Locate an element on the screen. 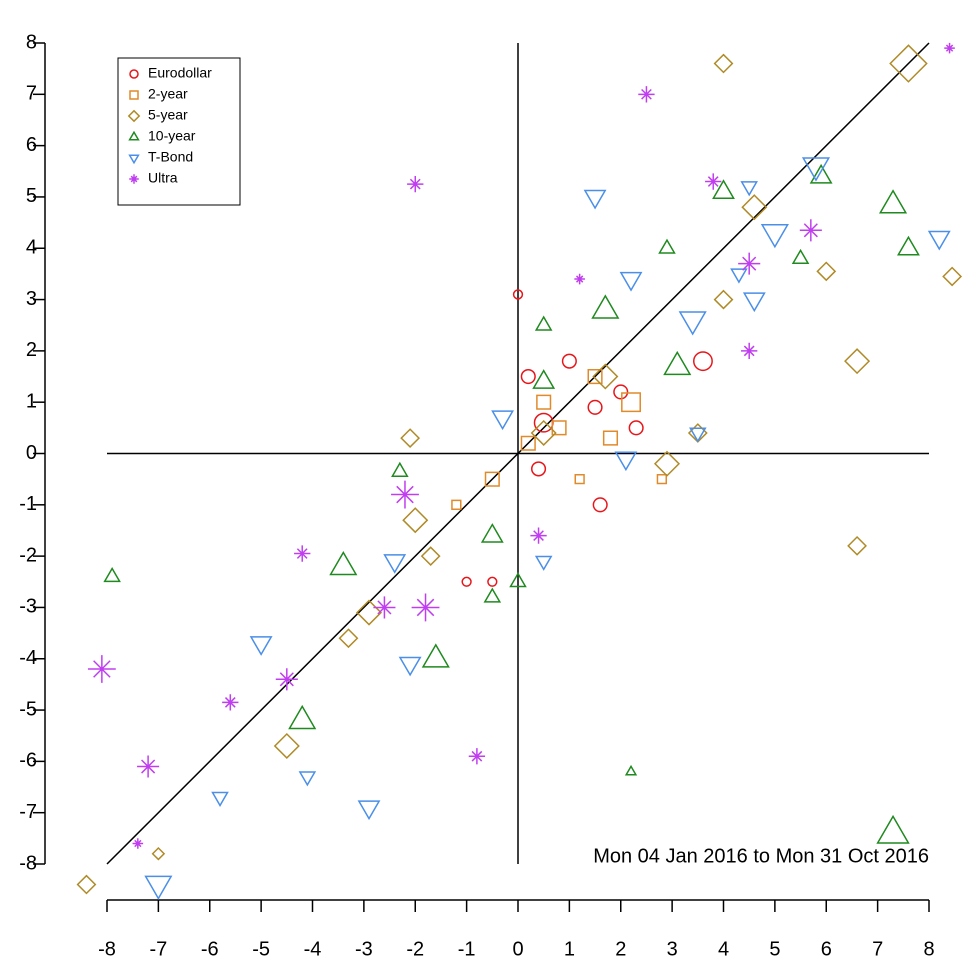 The width and height of the screenshot is (972, 978). legend: Eurodollar 2-year 5-year 10-year T-Bond Ultra is located at coordinates (179, 131).